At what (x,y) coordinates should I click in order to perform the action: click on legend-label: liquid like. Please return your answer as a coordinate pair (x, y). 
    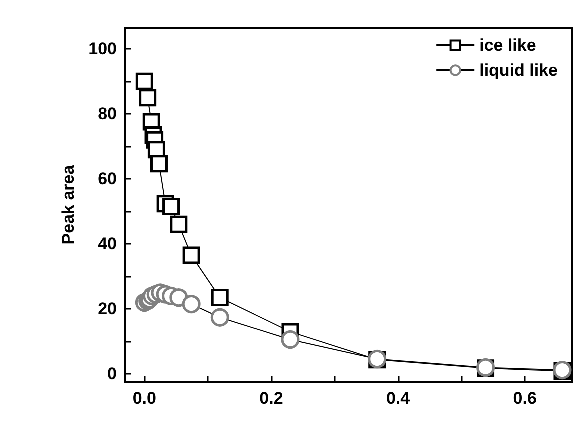
    Looking at the image, I should click on (519, 70).